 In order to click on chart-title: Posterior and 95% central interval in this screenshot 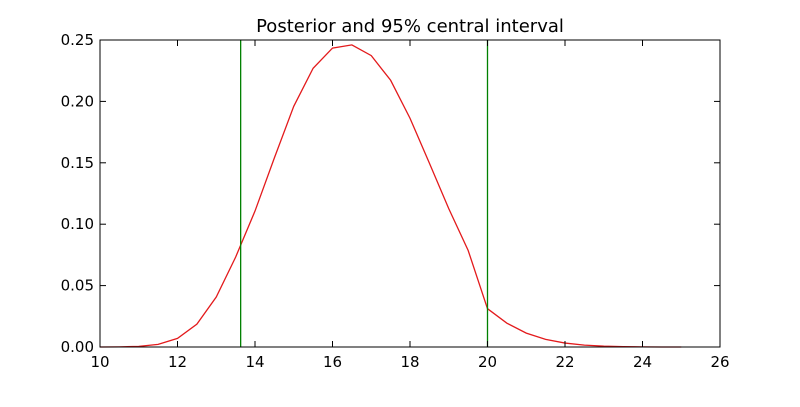, I will do `click(410, 26)`.